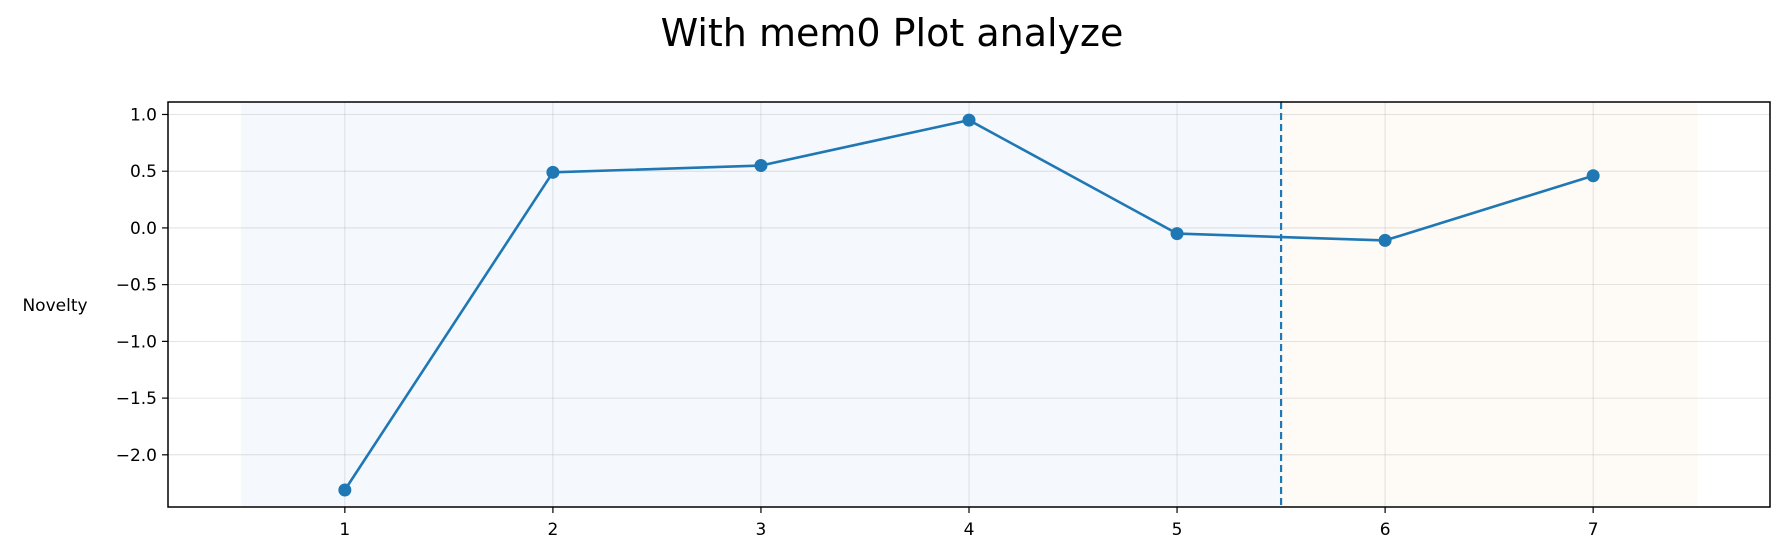  Describe the element at coordinates (143, 172) in the screenshot. I see `y-tick-label: 0.5` at that location.